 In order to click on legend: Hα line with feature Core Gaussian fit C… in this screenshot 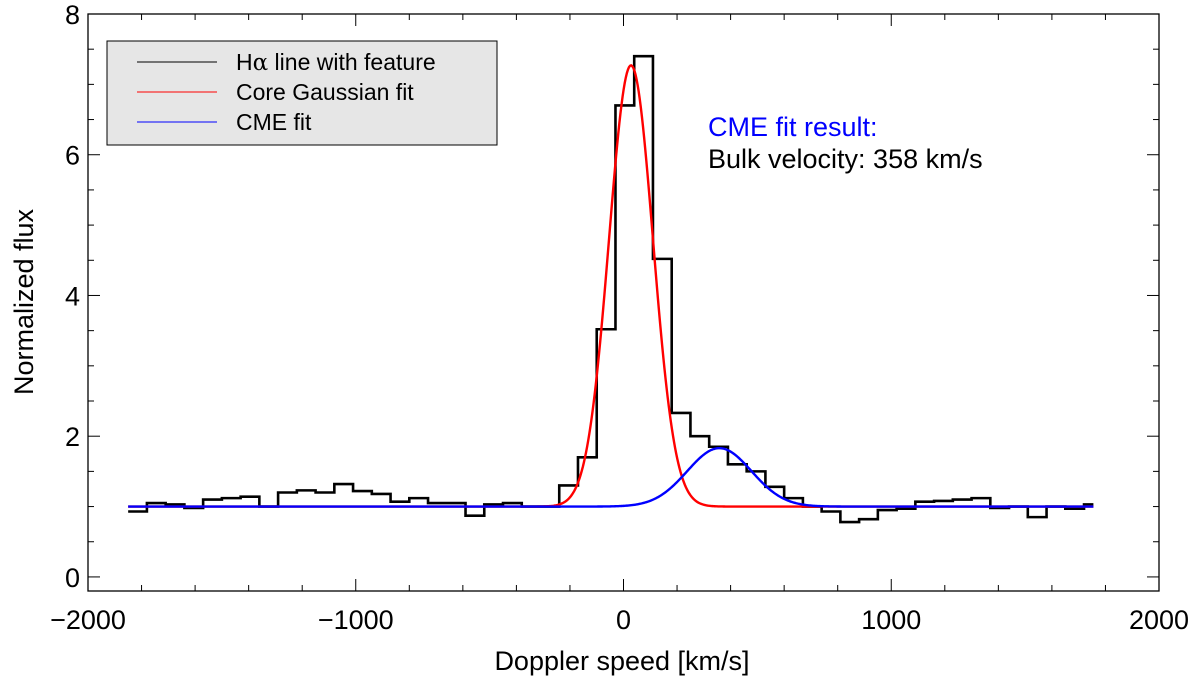, I will do `click(302, 93)`.